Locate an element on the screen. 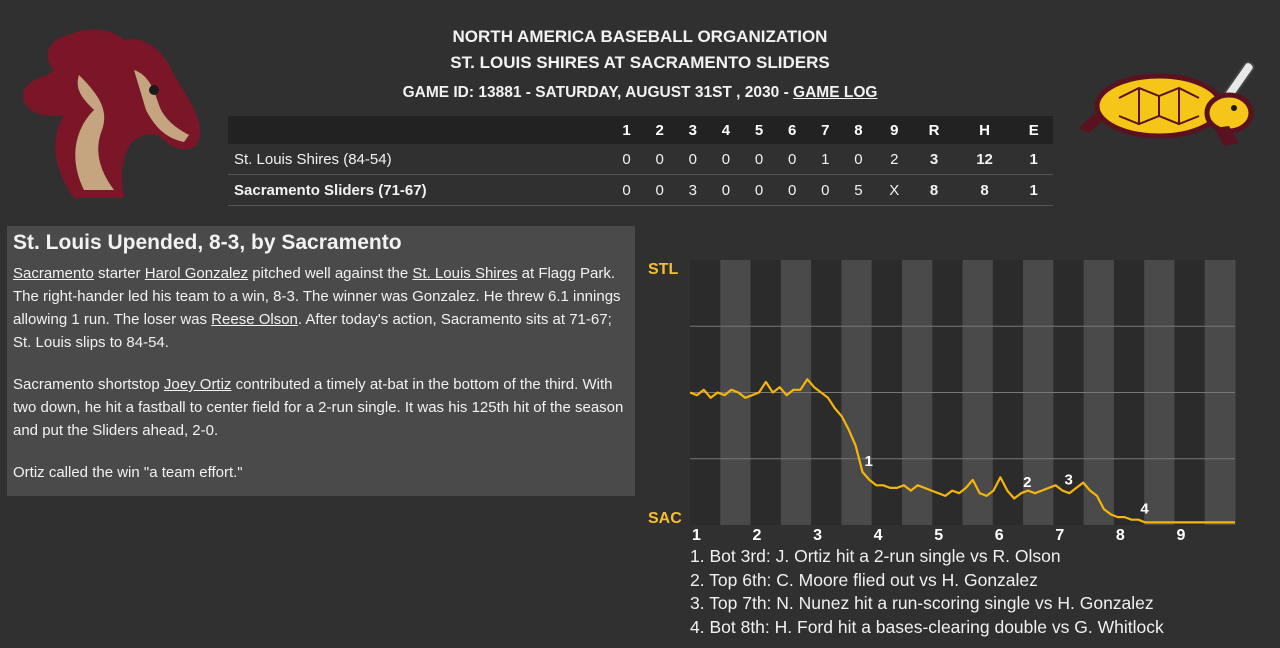 The image size is (1280, 648). inning-header: 2 is located at coordinates (660, 130).